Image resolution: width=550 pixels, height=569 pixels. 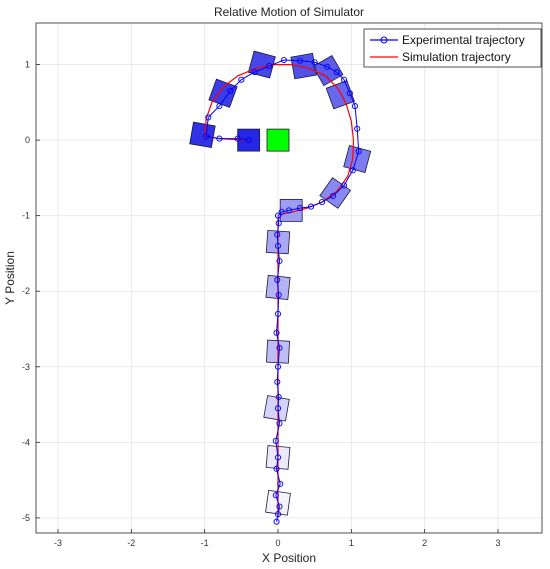 What do you see at coordinates (463, 40) in the screenshot?
I see `legend-experimental-label: Experimental trajectory` at bounding box center [463, 40].